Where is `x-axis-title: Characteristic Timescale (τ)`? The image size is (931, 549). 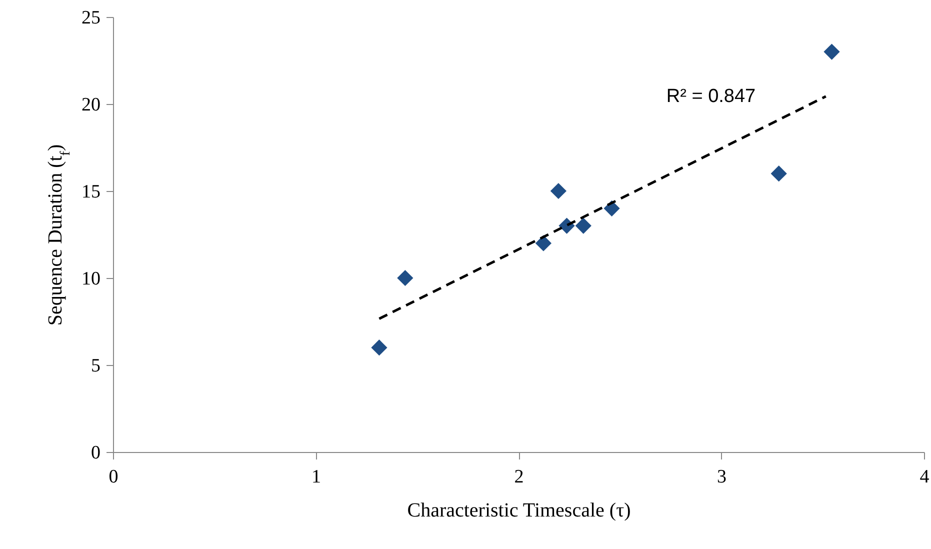
x-axis-title: Characteristic Timescale (τ) is located at coordinates (519, 511).